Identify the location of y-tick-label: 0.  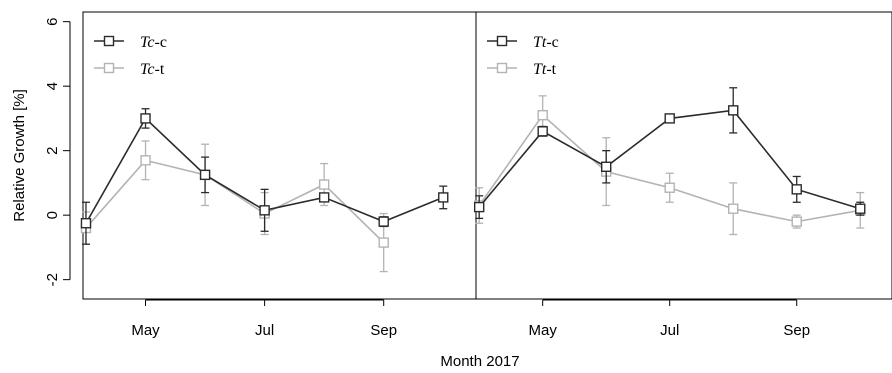
(52, 215).